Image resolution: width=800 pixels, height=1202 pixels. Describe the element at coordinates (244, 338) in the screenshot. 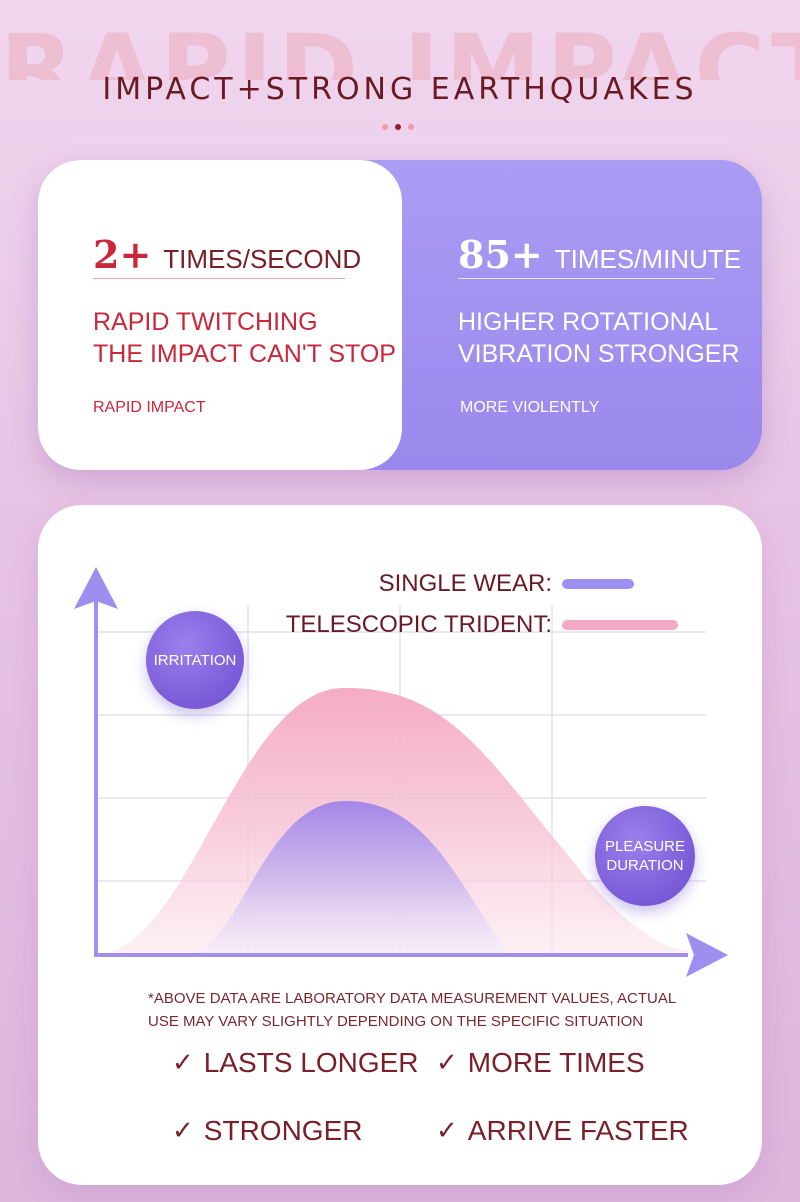

I see `stat-left-description: RAPID TWITCHING THE IMPACT CAN'T STOP` at that location.